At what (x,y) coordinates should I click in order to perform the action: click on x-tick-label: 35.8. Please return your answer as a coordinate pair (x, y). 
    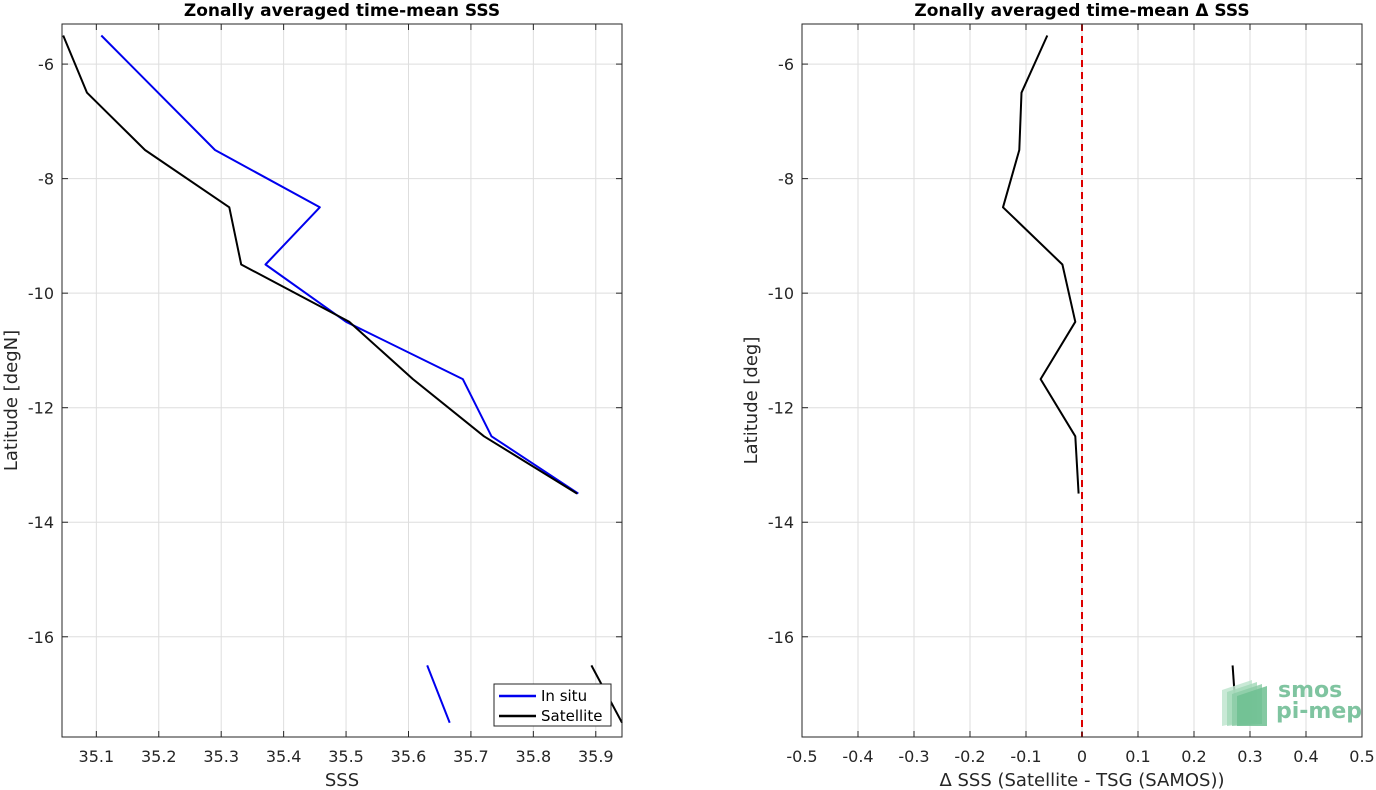
    Looking at the image, I should click on (534, 756).